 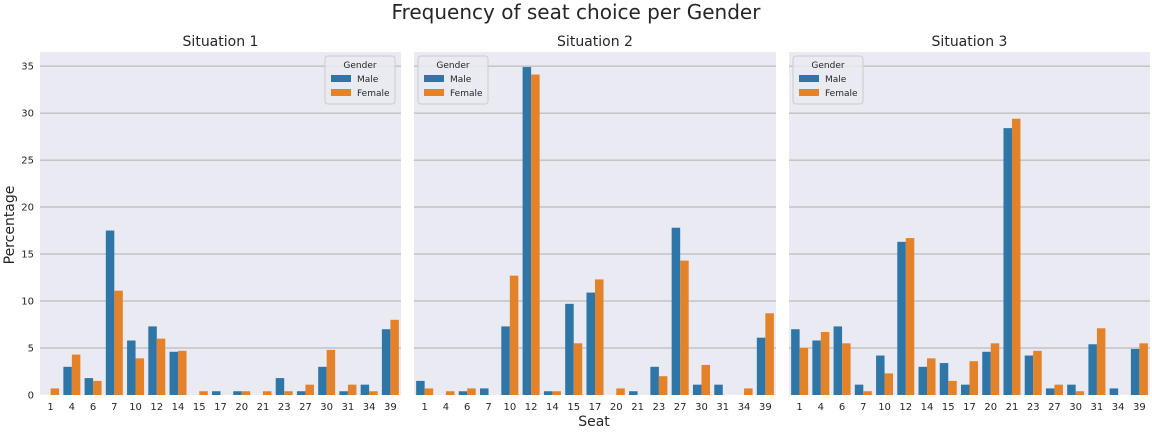 I want to click on x-tick-label: 20, so click(x=241, y=407).